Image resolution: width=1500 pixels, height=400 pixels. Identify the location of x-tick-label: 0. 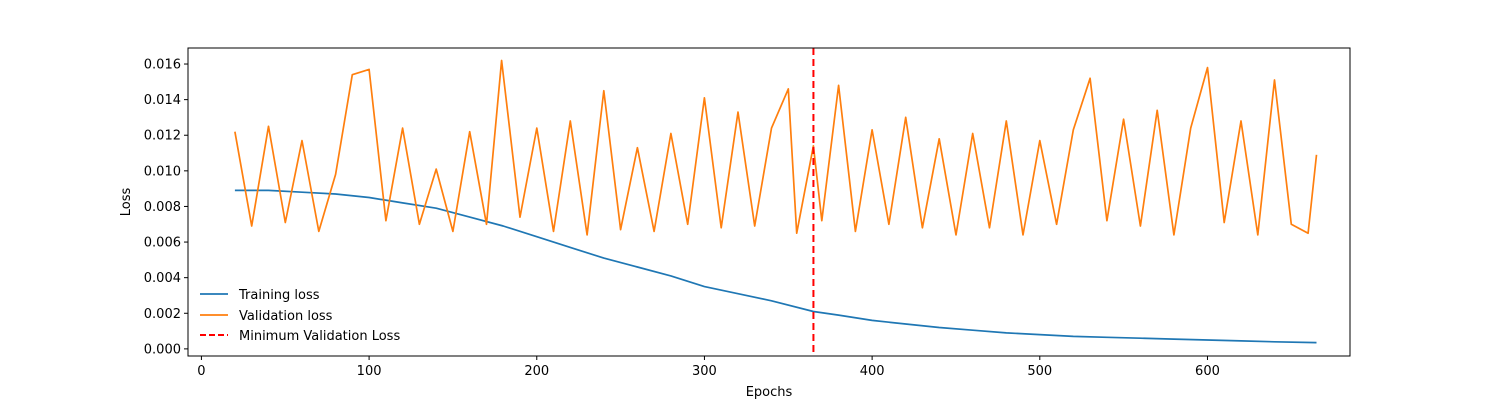
(201, 371).